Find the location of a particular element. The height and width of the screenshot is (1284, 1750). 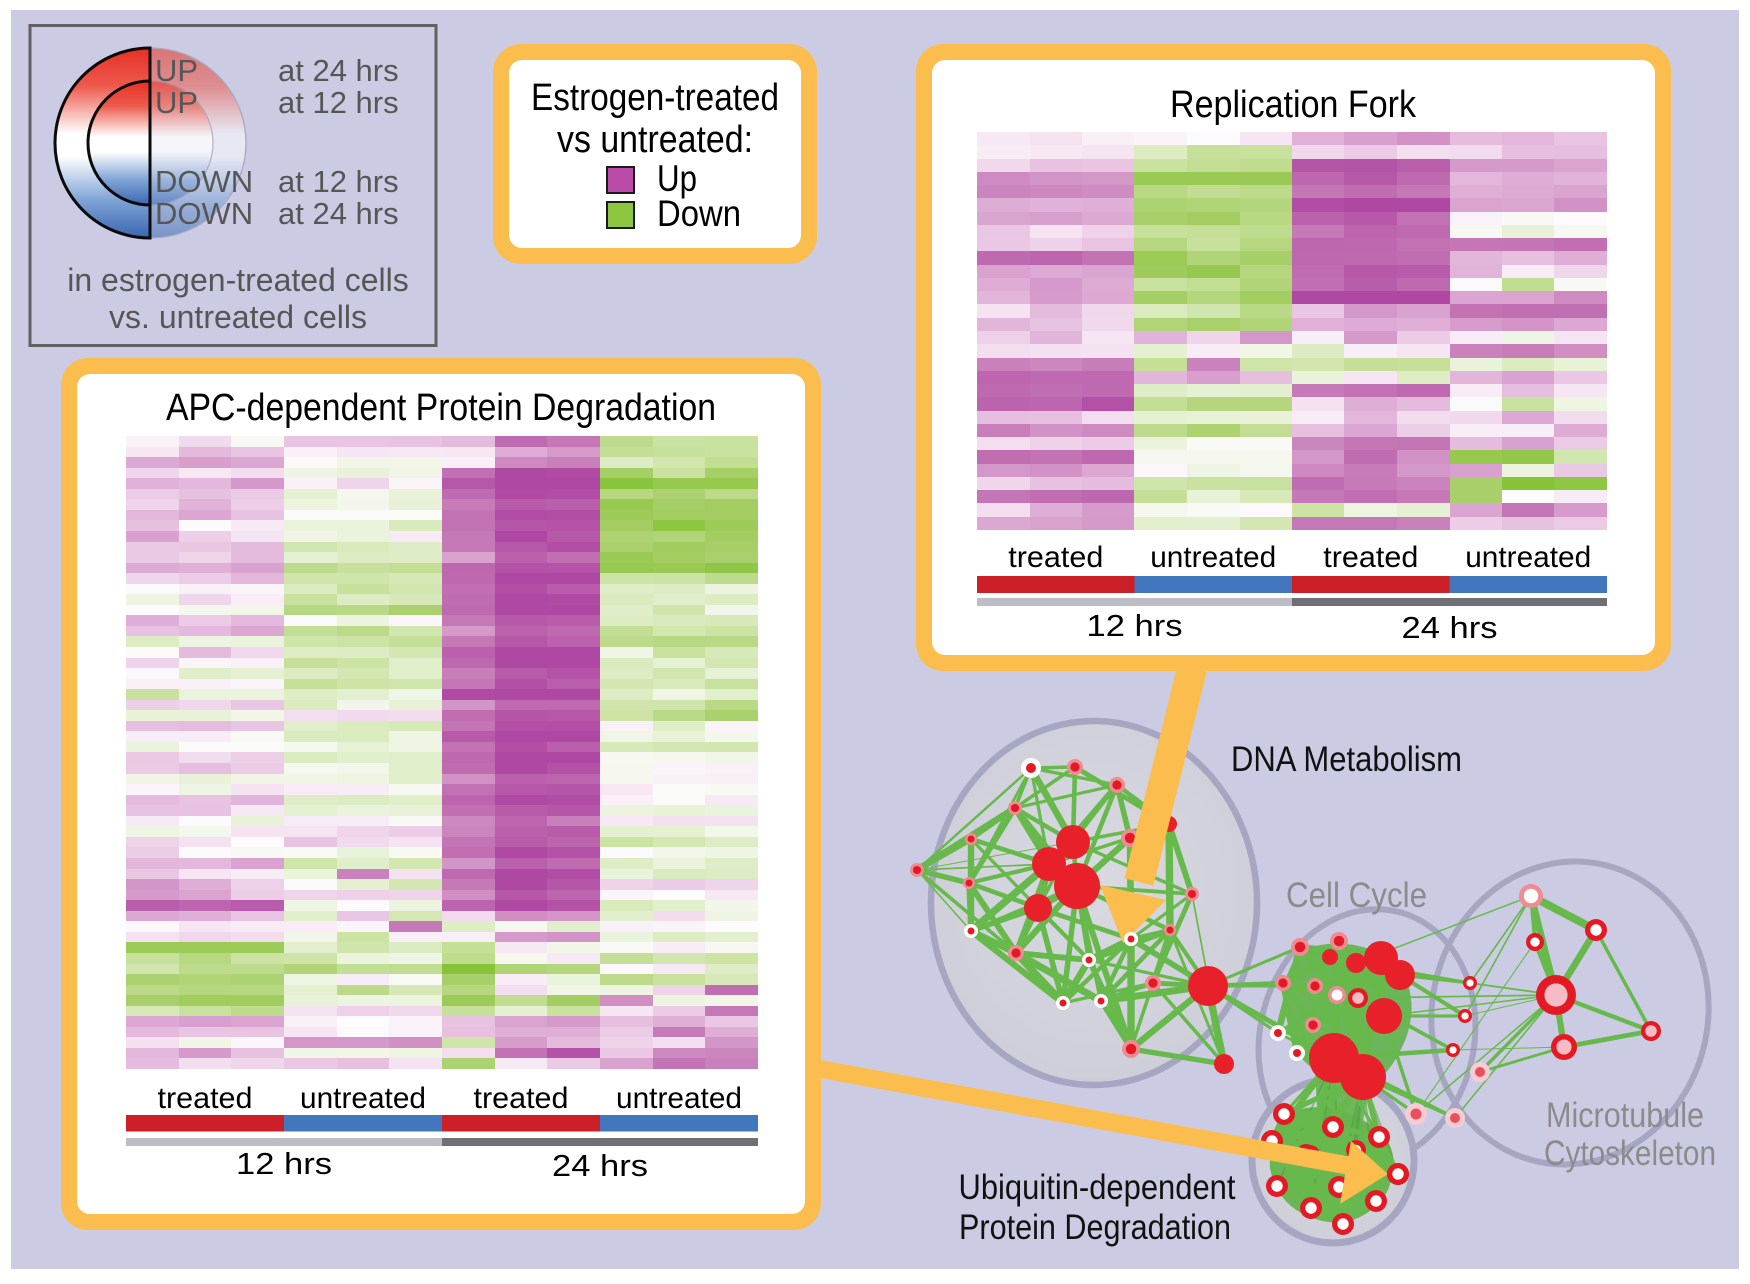

svg-text:APC-dependent Protein Degradat: APC-dependent Protein Degradation is located at coordinates (441, 408).